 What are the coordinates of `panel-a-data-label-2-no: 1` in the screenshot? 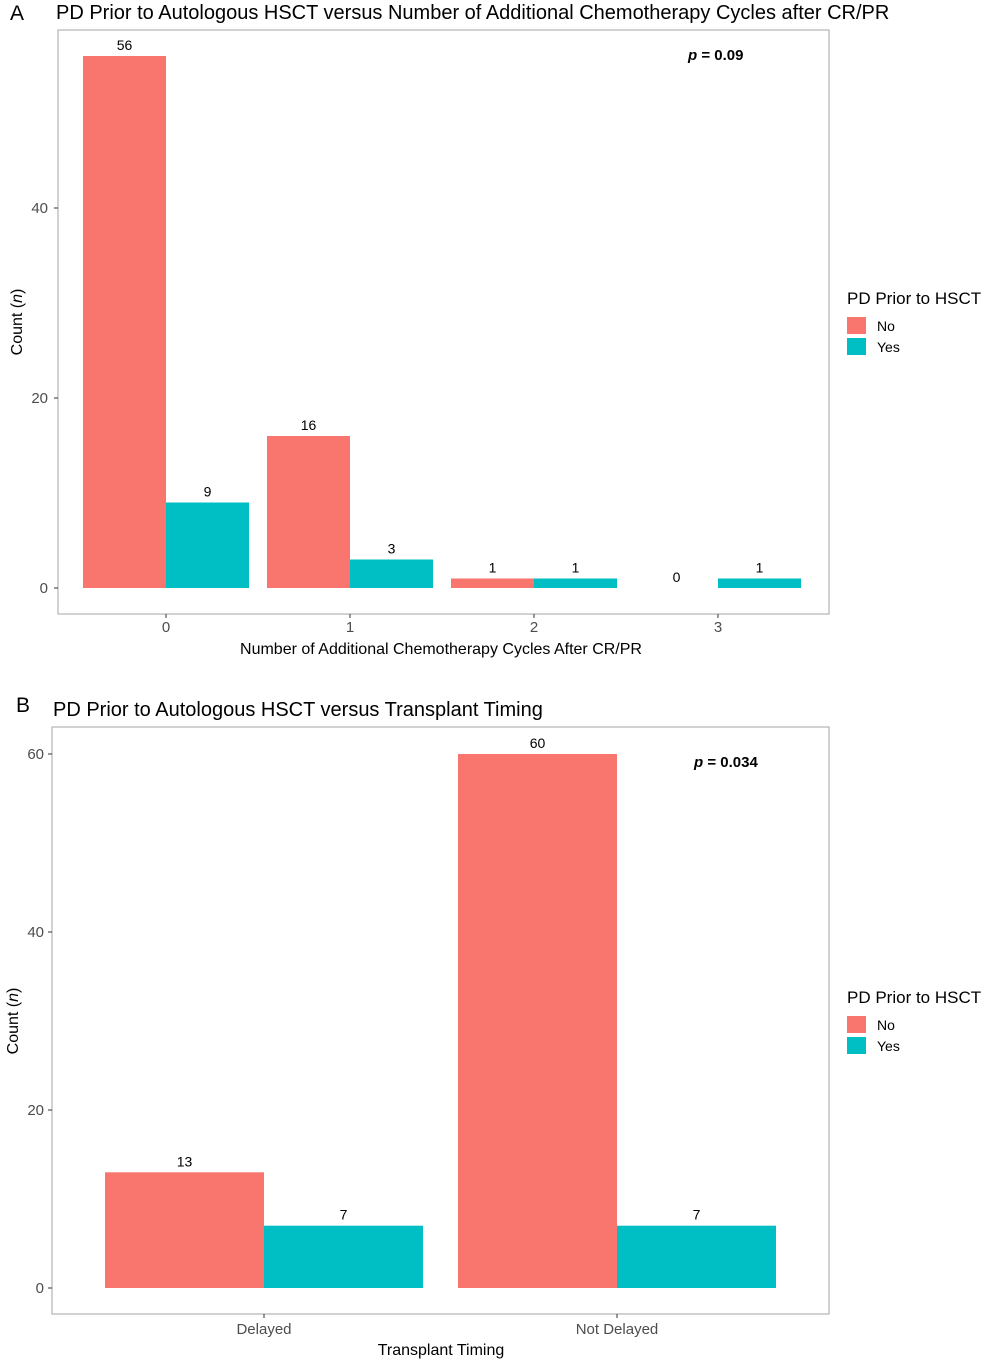 It's located at (493, 568).